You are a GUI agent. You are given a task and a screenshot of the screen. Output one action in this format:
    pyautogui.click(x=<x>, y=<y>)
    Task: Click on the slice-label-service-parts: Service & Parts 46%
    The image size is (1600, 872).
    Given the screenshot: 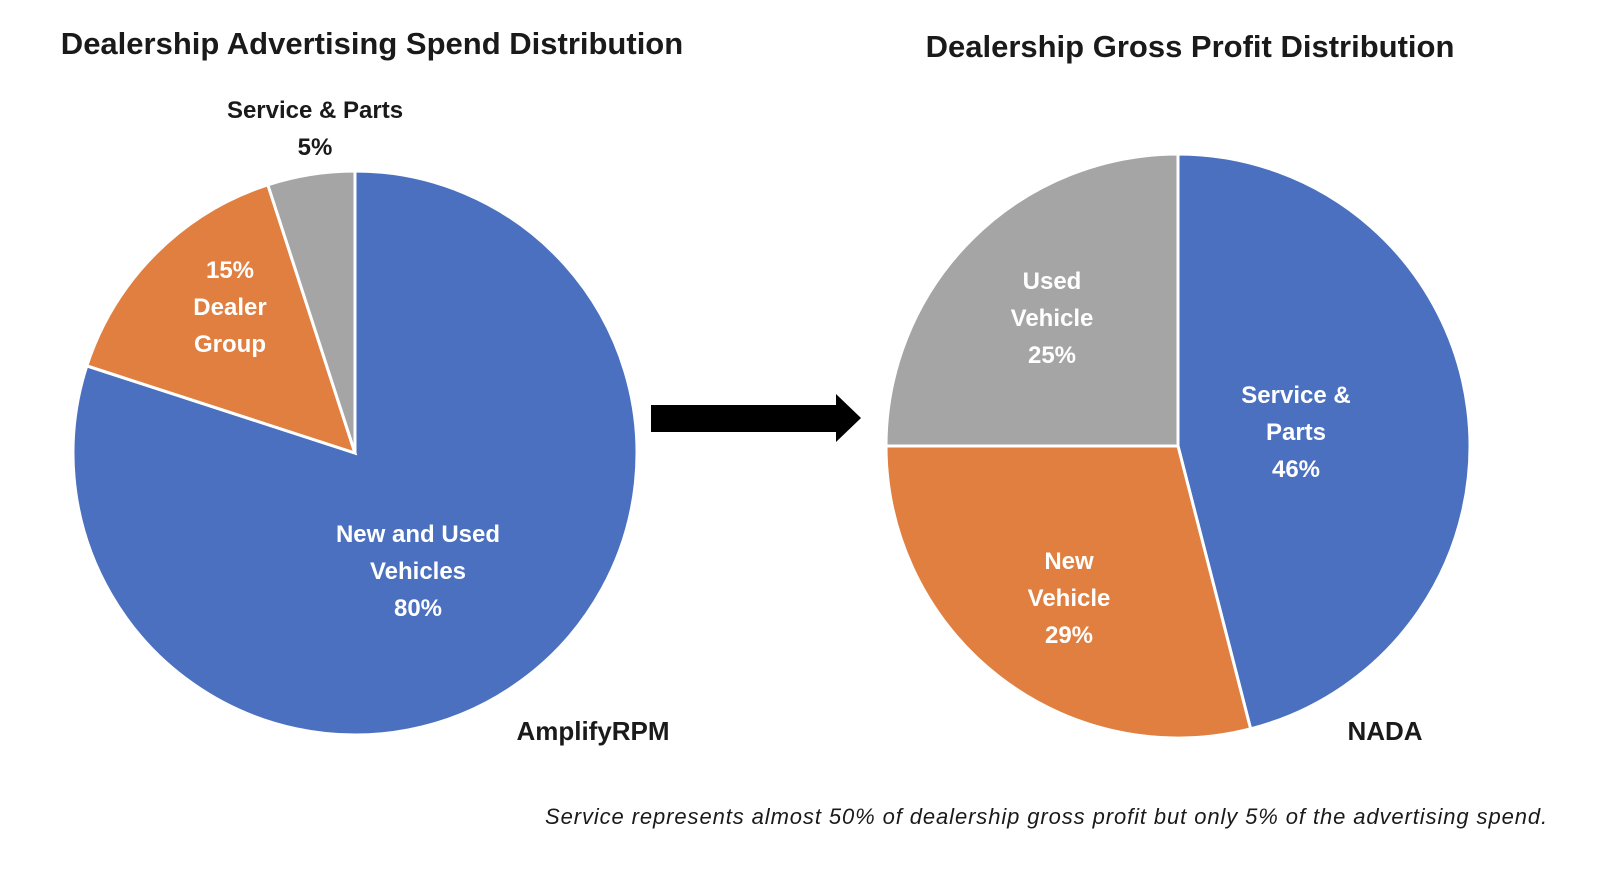 What is the action you would take?
    pyautogui.click(x=1296, y=432)
    